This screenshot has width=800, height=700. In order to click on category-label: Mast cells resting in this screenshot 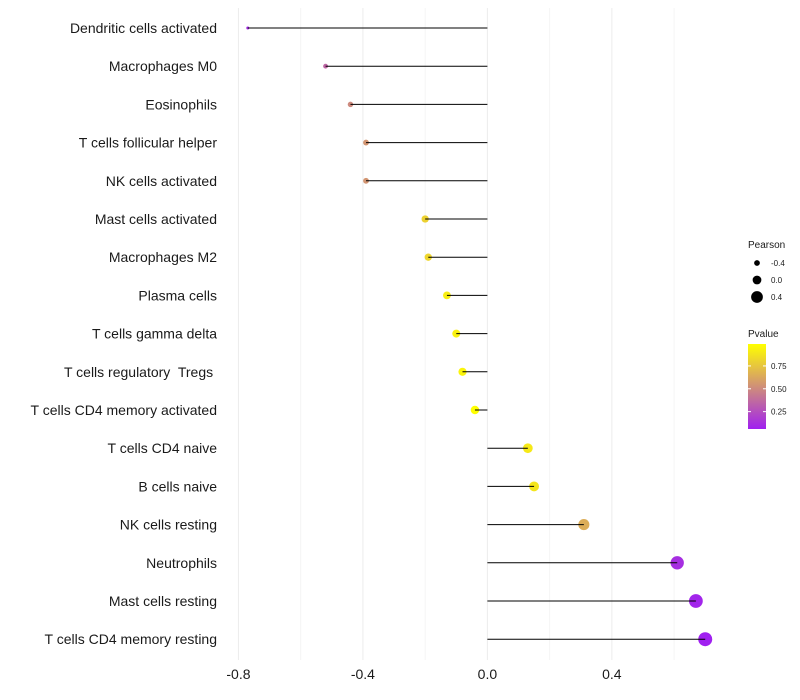, I will do `click(163, 601)`.